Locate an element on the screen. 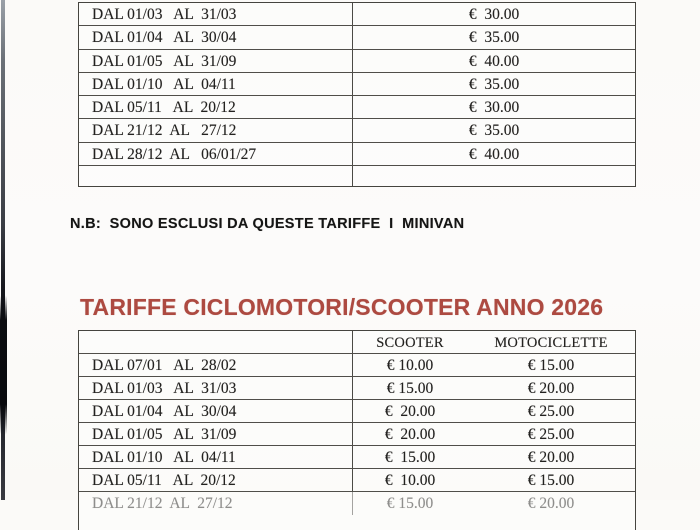  table-row: DAL 07/01 AL 28/02 € 10.00 € 15.00 is located at coordinates (357, 365).